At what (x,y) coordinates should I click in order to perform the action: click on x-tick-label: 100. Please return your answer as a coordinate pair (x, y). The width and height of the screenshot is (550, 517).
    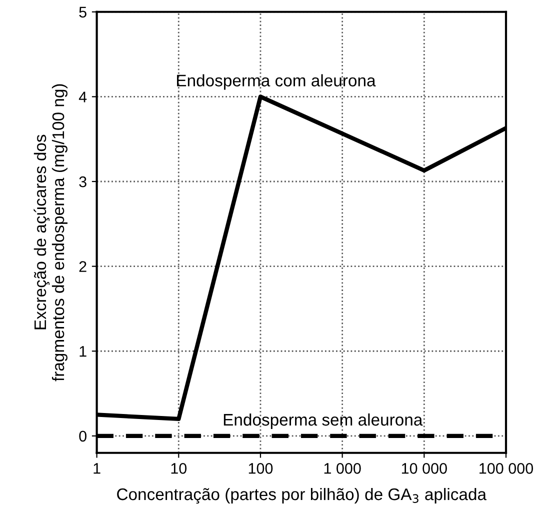
    Looking at the image, I should click on (260, 468).